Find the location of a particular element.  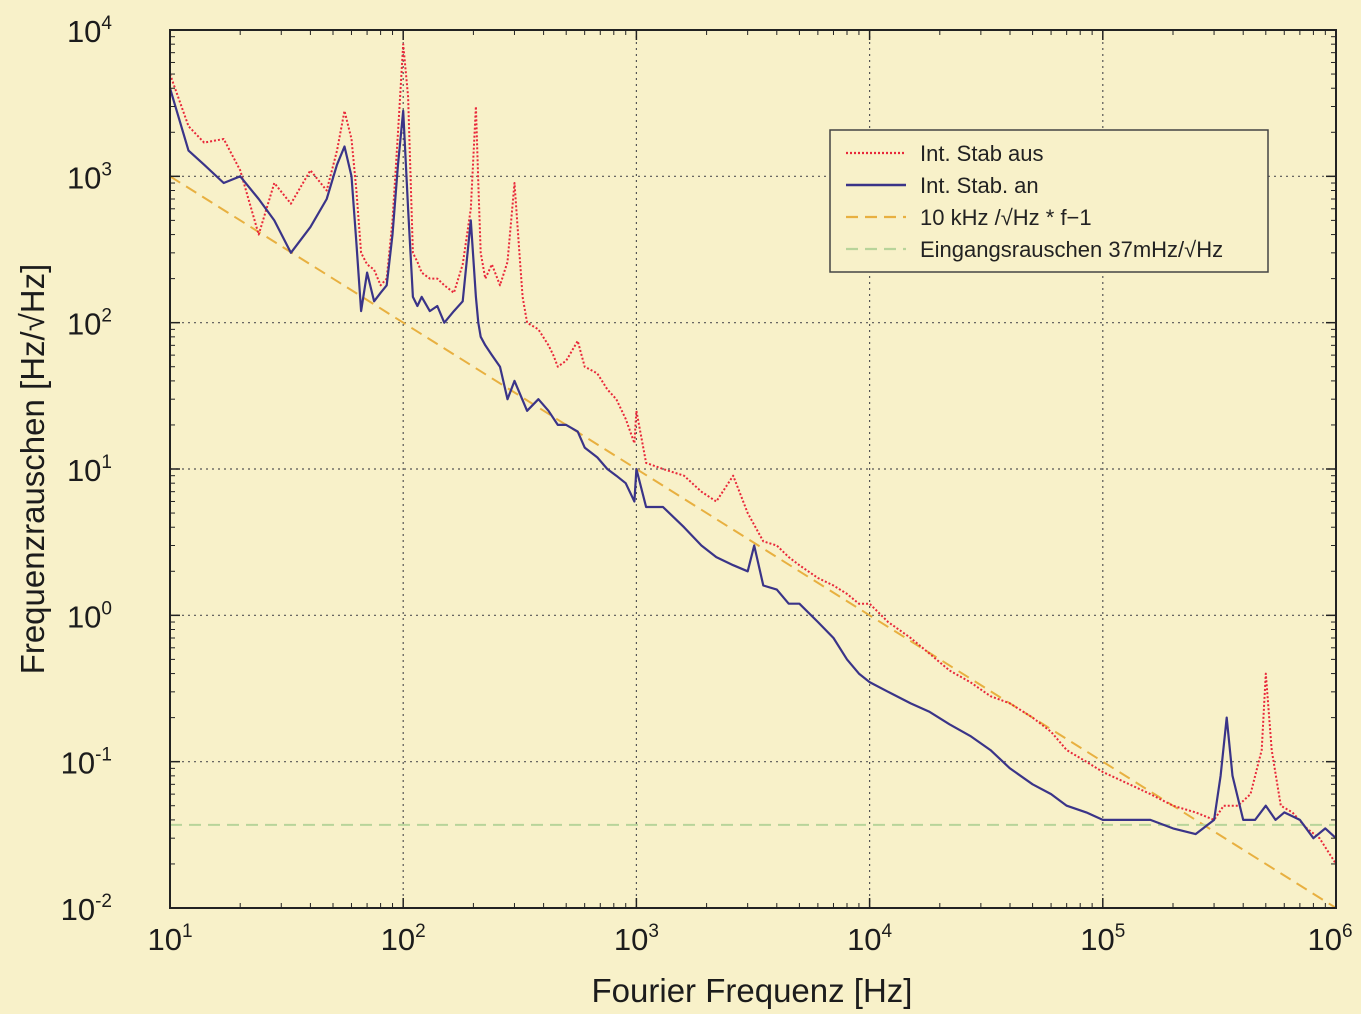

y-tick-label: 10⁴ is located at coordinates (89, 31).